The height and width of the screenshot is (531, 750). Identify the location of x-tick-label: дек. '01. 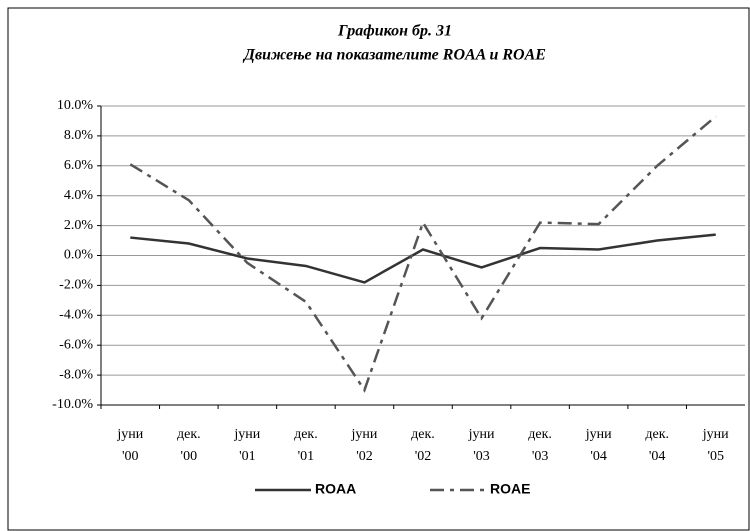
(306, 445).